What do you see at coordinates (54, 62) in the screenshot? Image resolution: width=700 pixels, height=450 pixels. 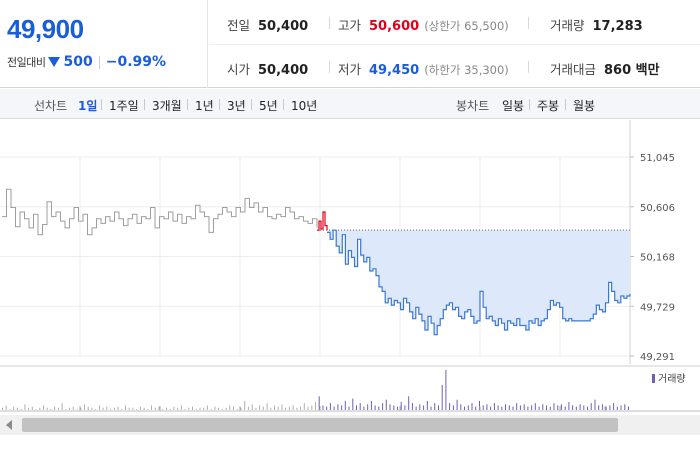 I see `down-triangle-icon` at bounding box center [54, 62].